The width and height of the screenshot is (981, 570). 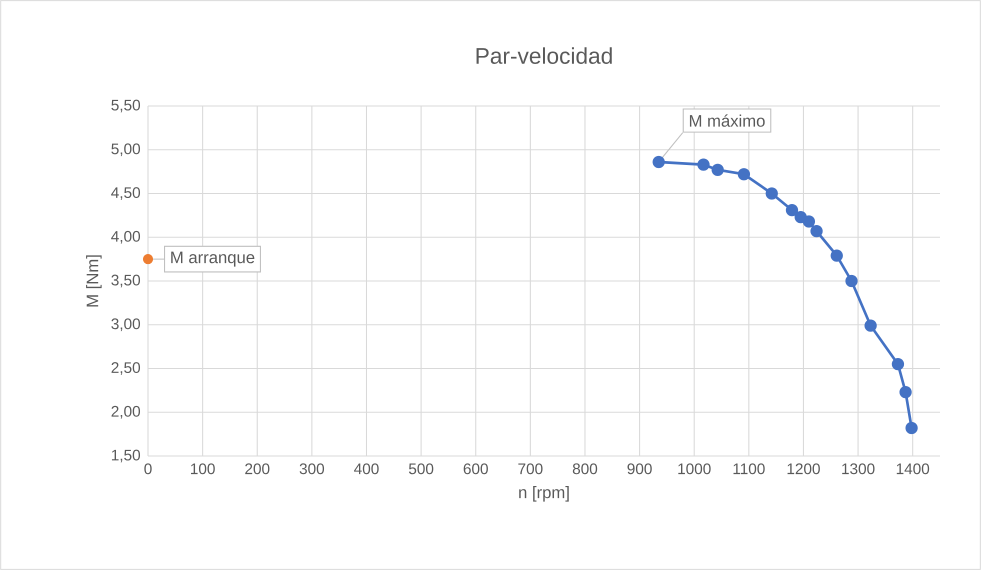 What do you see at coordinates (476, 468) in the screenshot?
I see `x-tick-label: 600` at bounding box center [476, 468].